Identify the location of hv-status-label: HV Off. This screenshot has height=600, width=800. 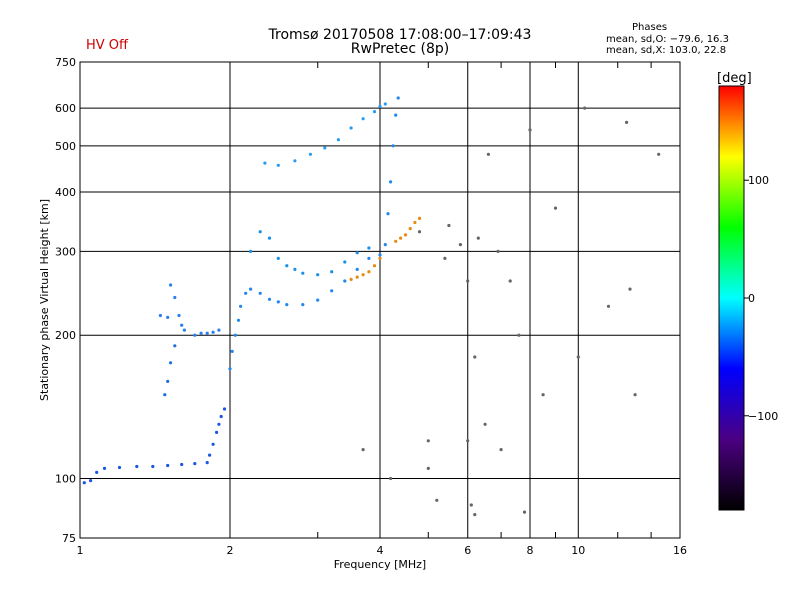
(107, 45).